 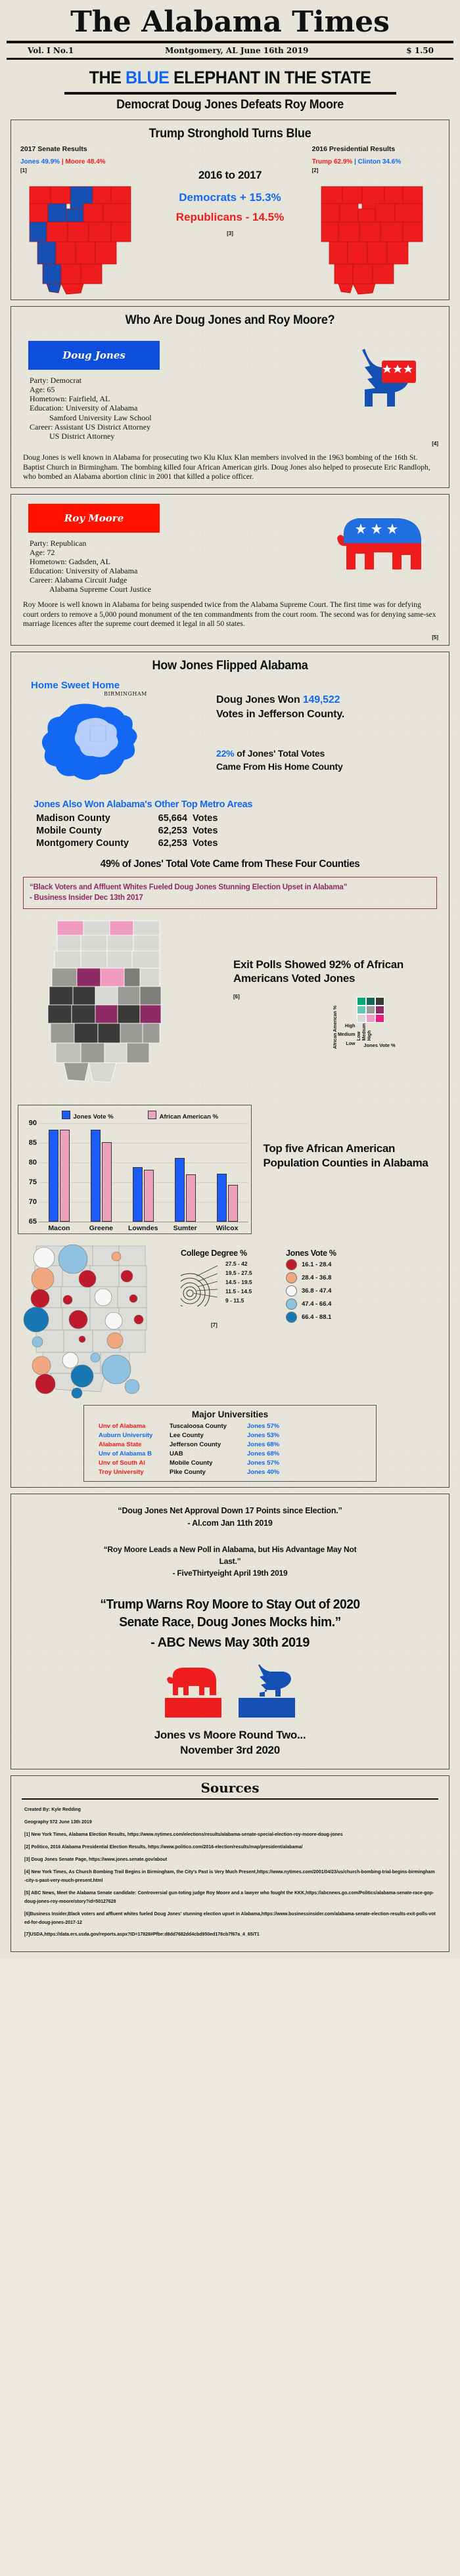 What do you see at coordinates (199, 1285) in the screenshot?
I see `nested-circles-icon` at bounding box center [199, 1285].